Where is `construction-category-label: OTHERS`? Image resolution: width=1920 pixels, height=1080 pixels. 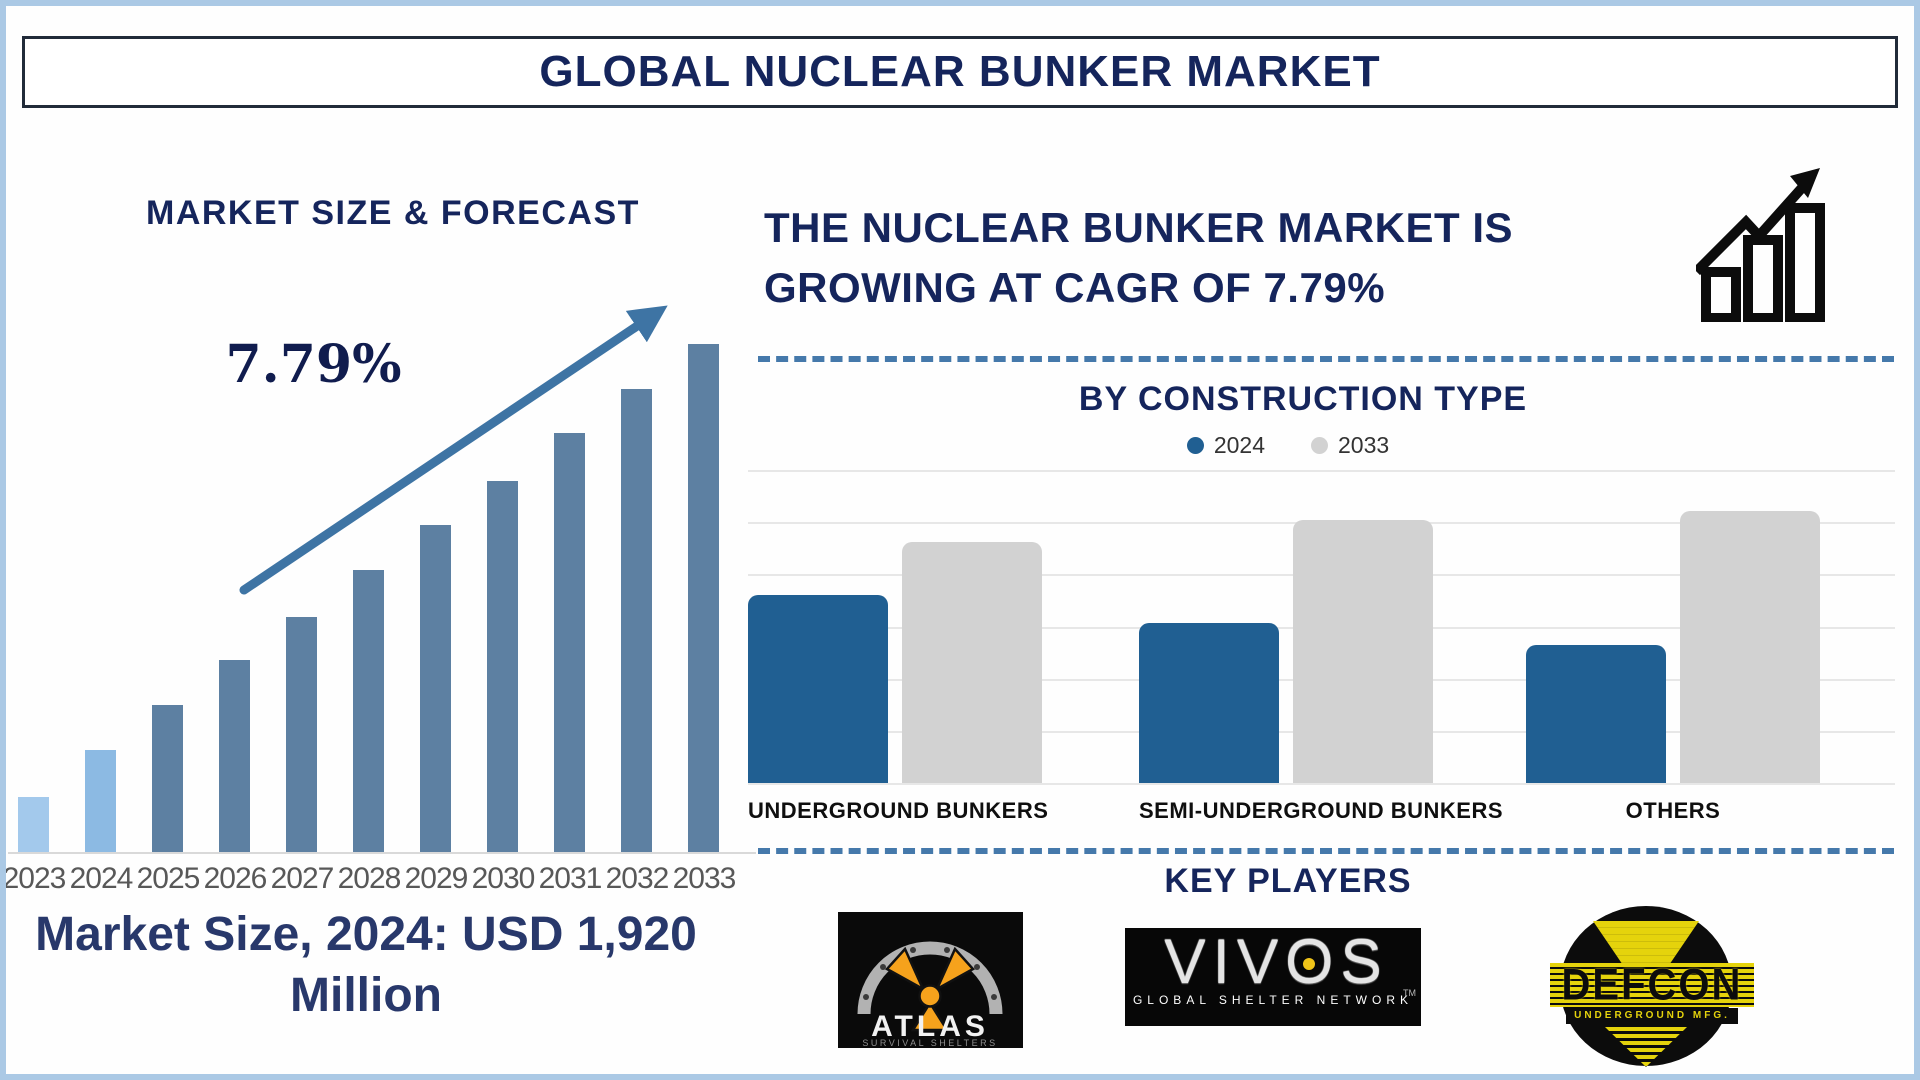
construction-category-label: OTHERS is located at coordinates (1673, 810).